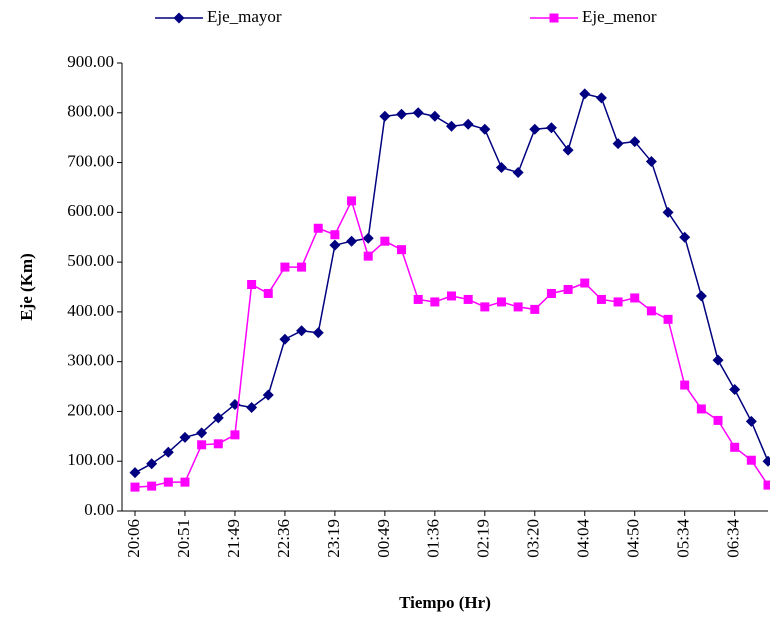  Describe the element at coordinates (483, 538) in the screenshot. I see `x-tick-label: 02:19` at that location.